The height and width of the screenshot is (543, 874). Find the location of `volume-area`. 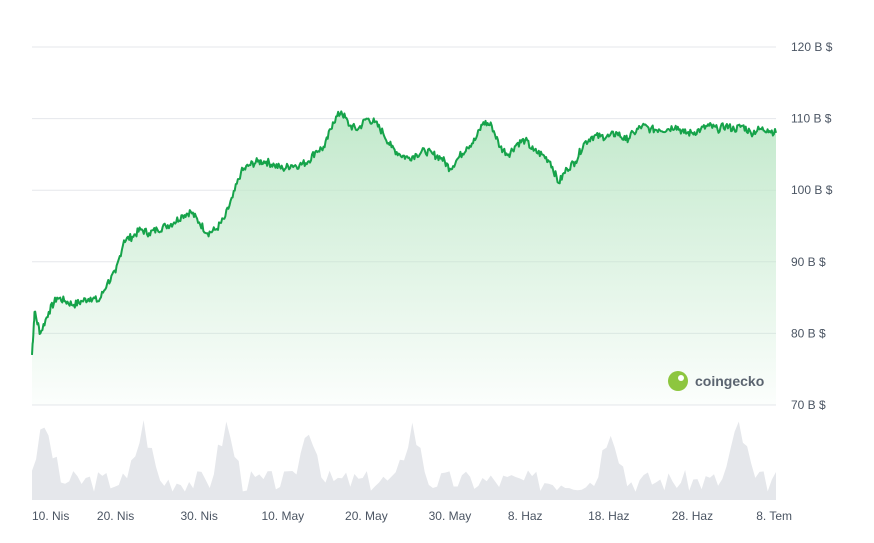

volume-area is located at coordinates (404, 460).